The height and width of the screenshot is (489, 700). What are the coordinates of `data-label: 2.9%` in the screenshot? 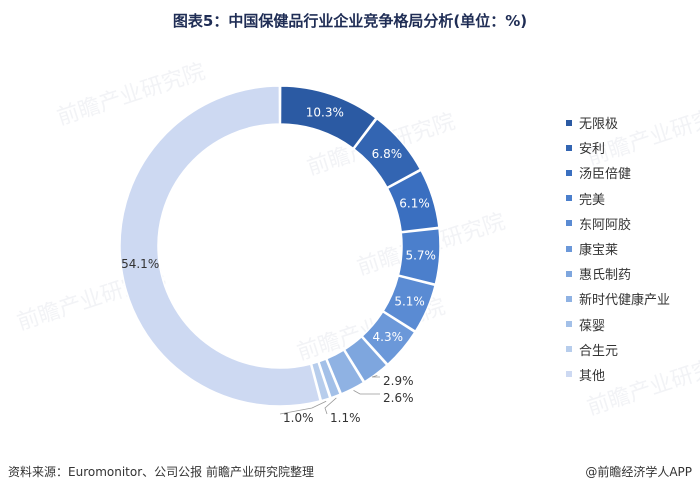 It's located at (398, 381).